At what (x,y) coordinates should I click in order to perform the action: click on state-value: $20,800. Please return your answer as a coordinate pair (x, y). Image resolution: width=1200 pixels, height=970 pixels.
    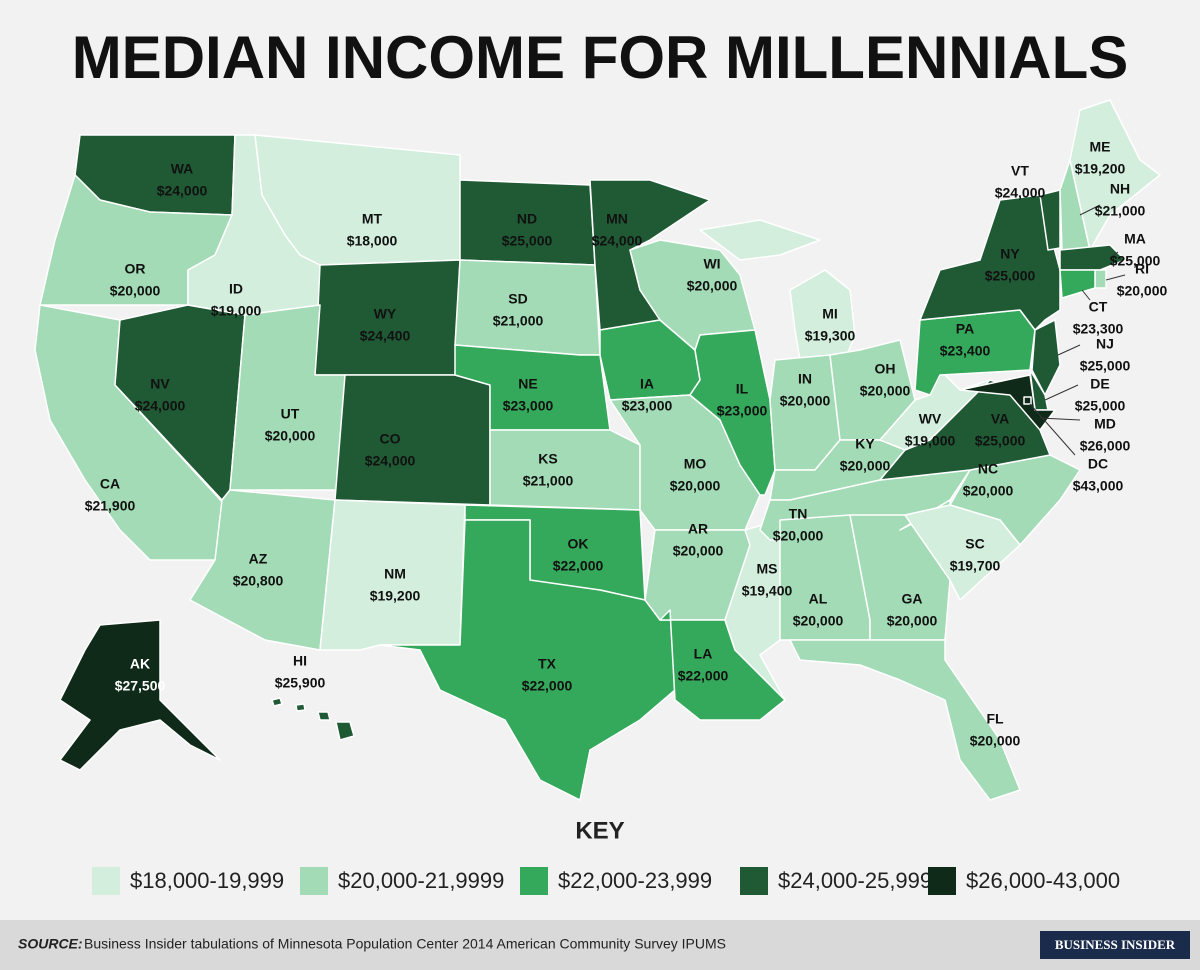
    Looking at the image, I should click on (258, 581).